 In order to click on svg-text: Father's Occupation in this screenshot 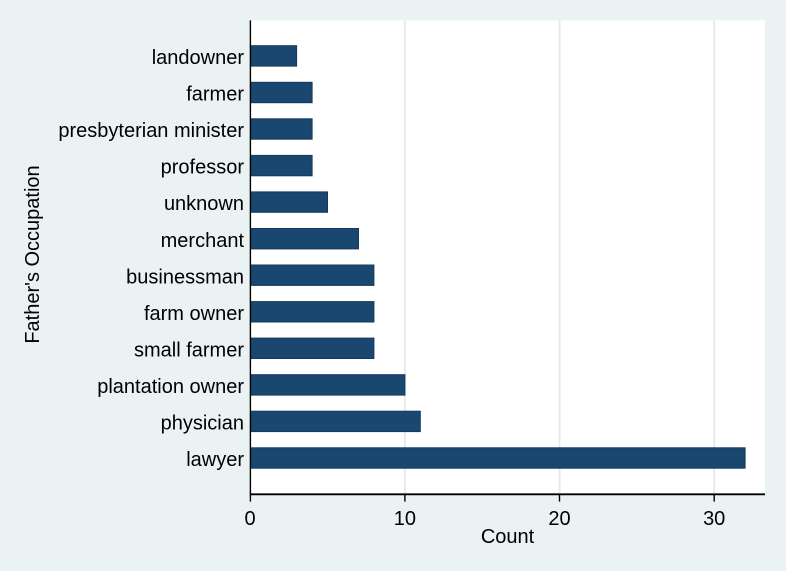, I will do `click(33, 254)`.